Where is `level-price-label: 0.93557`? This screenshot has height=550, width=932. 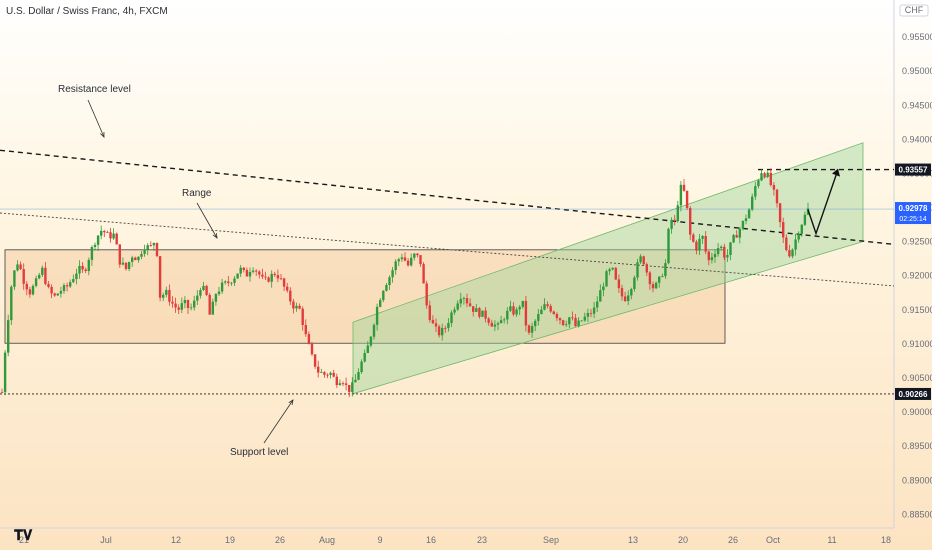
level-price-label: 0.93557 is located at coordinates (913, 170).